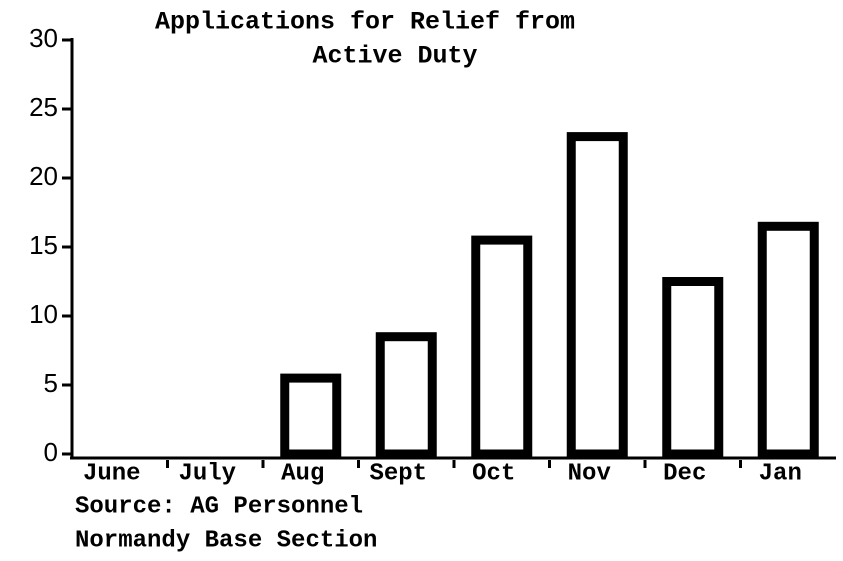  I want to click on y-tick-label: 30, so click(43, 38).